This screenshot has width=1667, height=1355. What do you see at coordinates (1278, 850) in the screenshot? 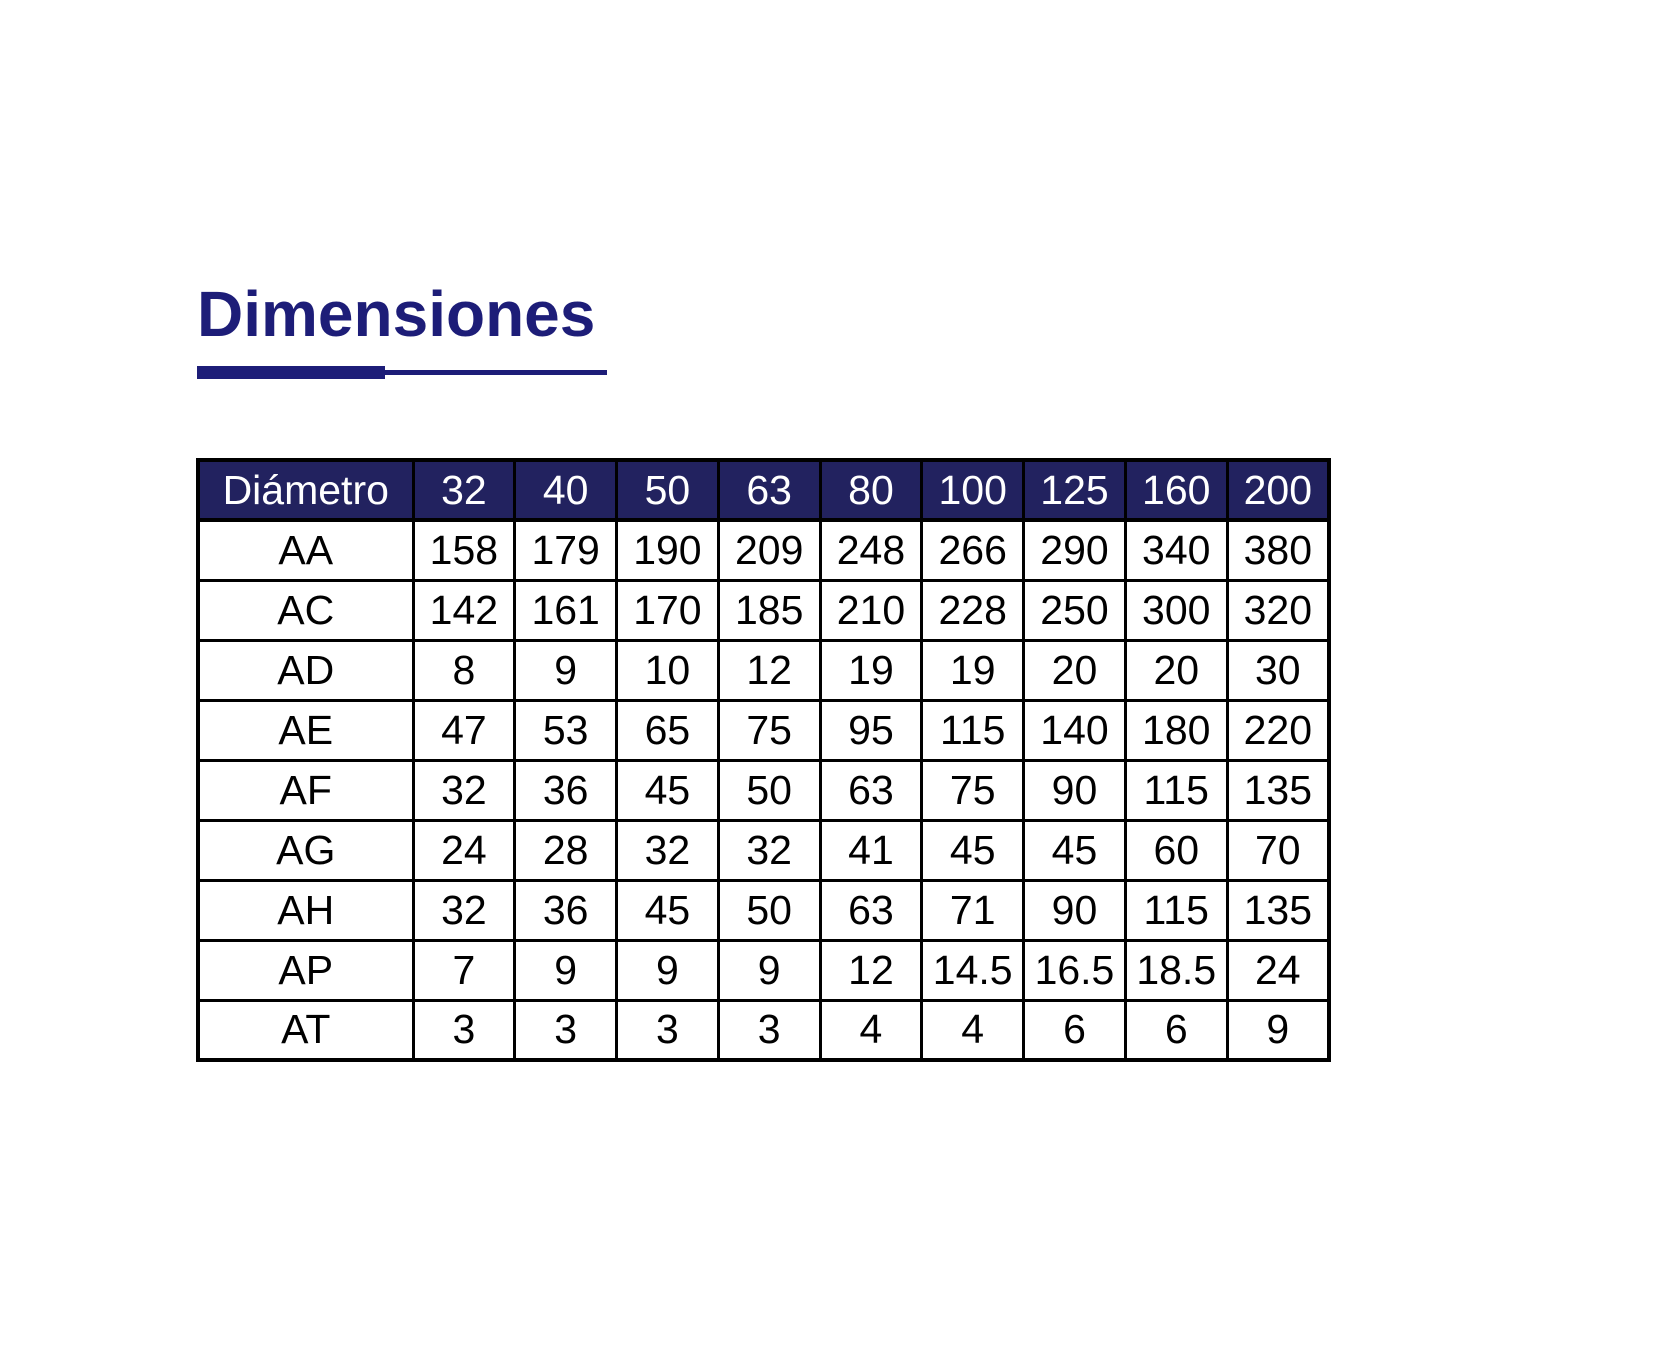
I see `table-cell: 70` at bounding box center [1278, 850].